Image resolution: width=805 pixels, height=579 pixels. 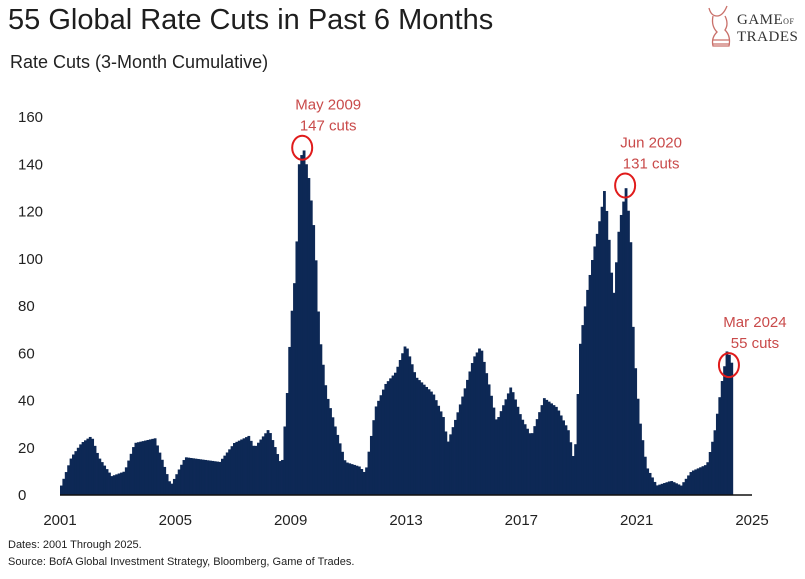 I want to click on x-tick-label: 2017, so click(x=521, y=520).